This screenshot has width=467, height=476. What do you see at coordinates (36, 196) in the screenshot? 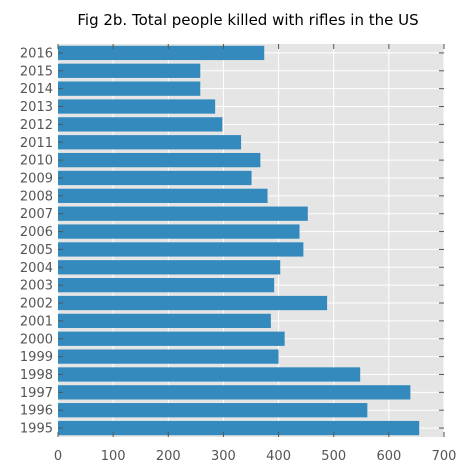
I see `y-tick-label: 2008` at bounding box center [36, 196].